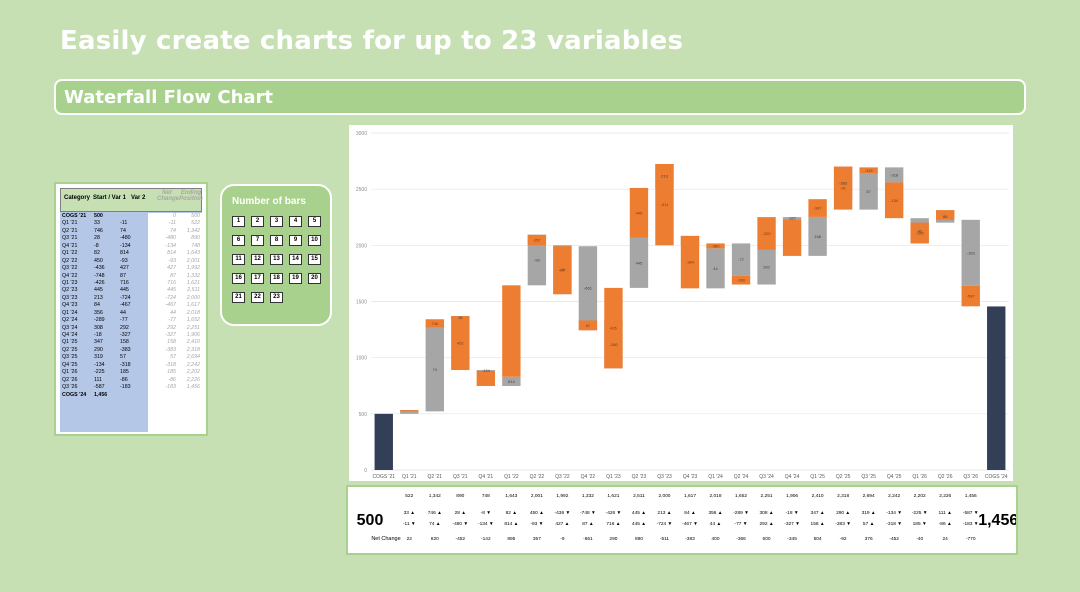  I want to click on table-cell-a: 319, so click(98, 357).